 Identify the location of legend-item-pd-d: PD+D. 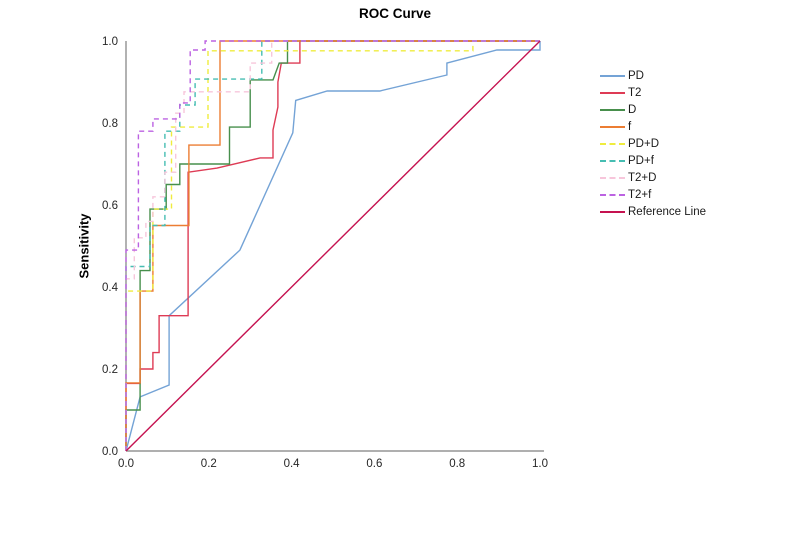
(653, 143).